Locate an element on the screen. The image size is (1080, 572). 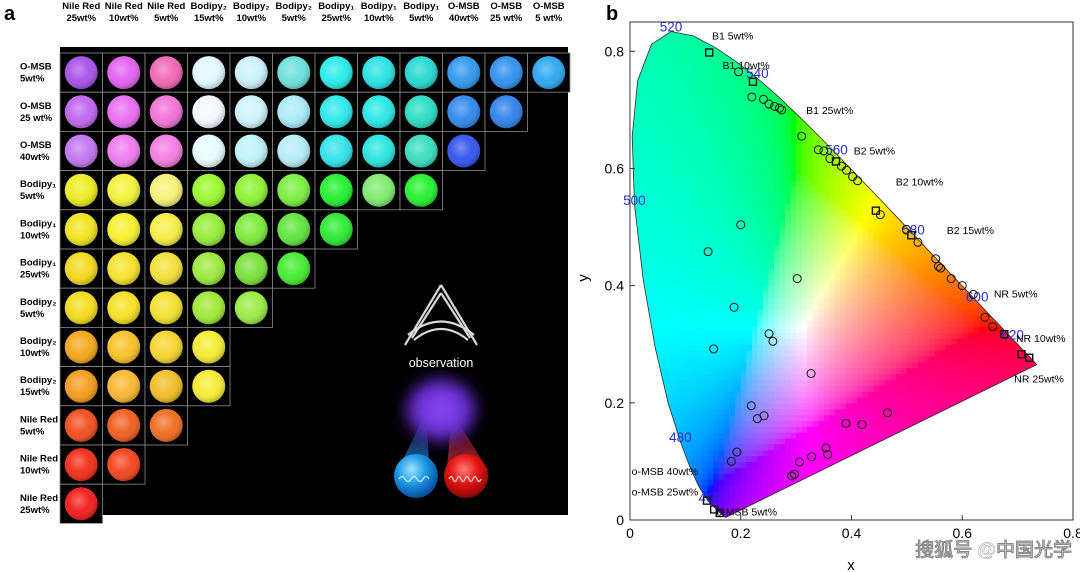
y-tick-label: 0.6 is located at coordinates (615, 168).